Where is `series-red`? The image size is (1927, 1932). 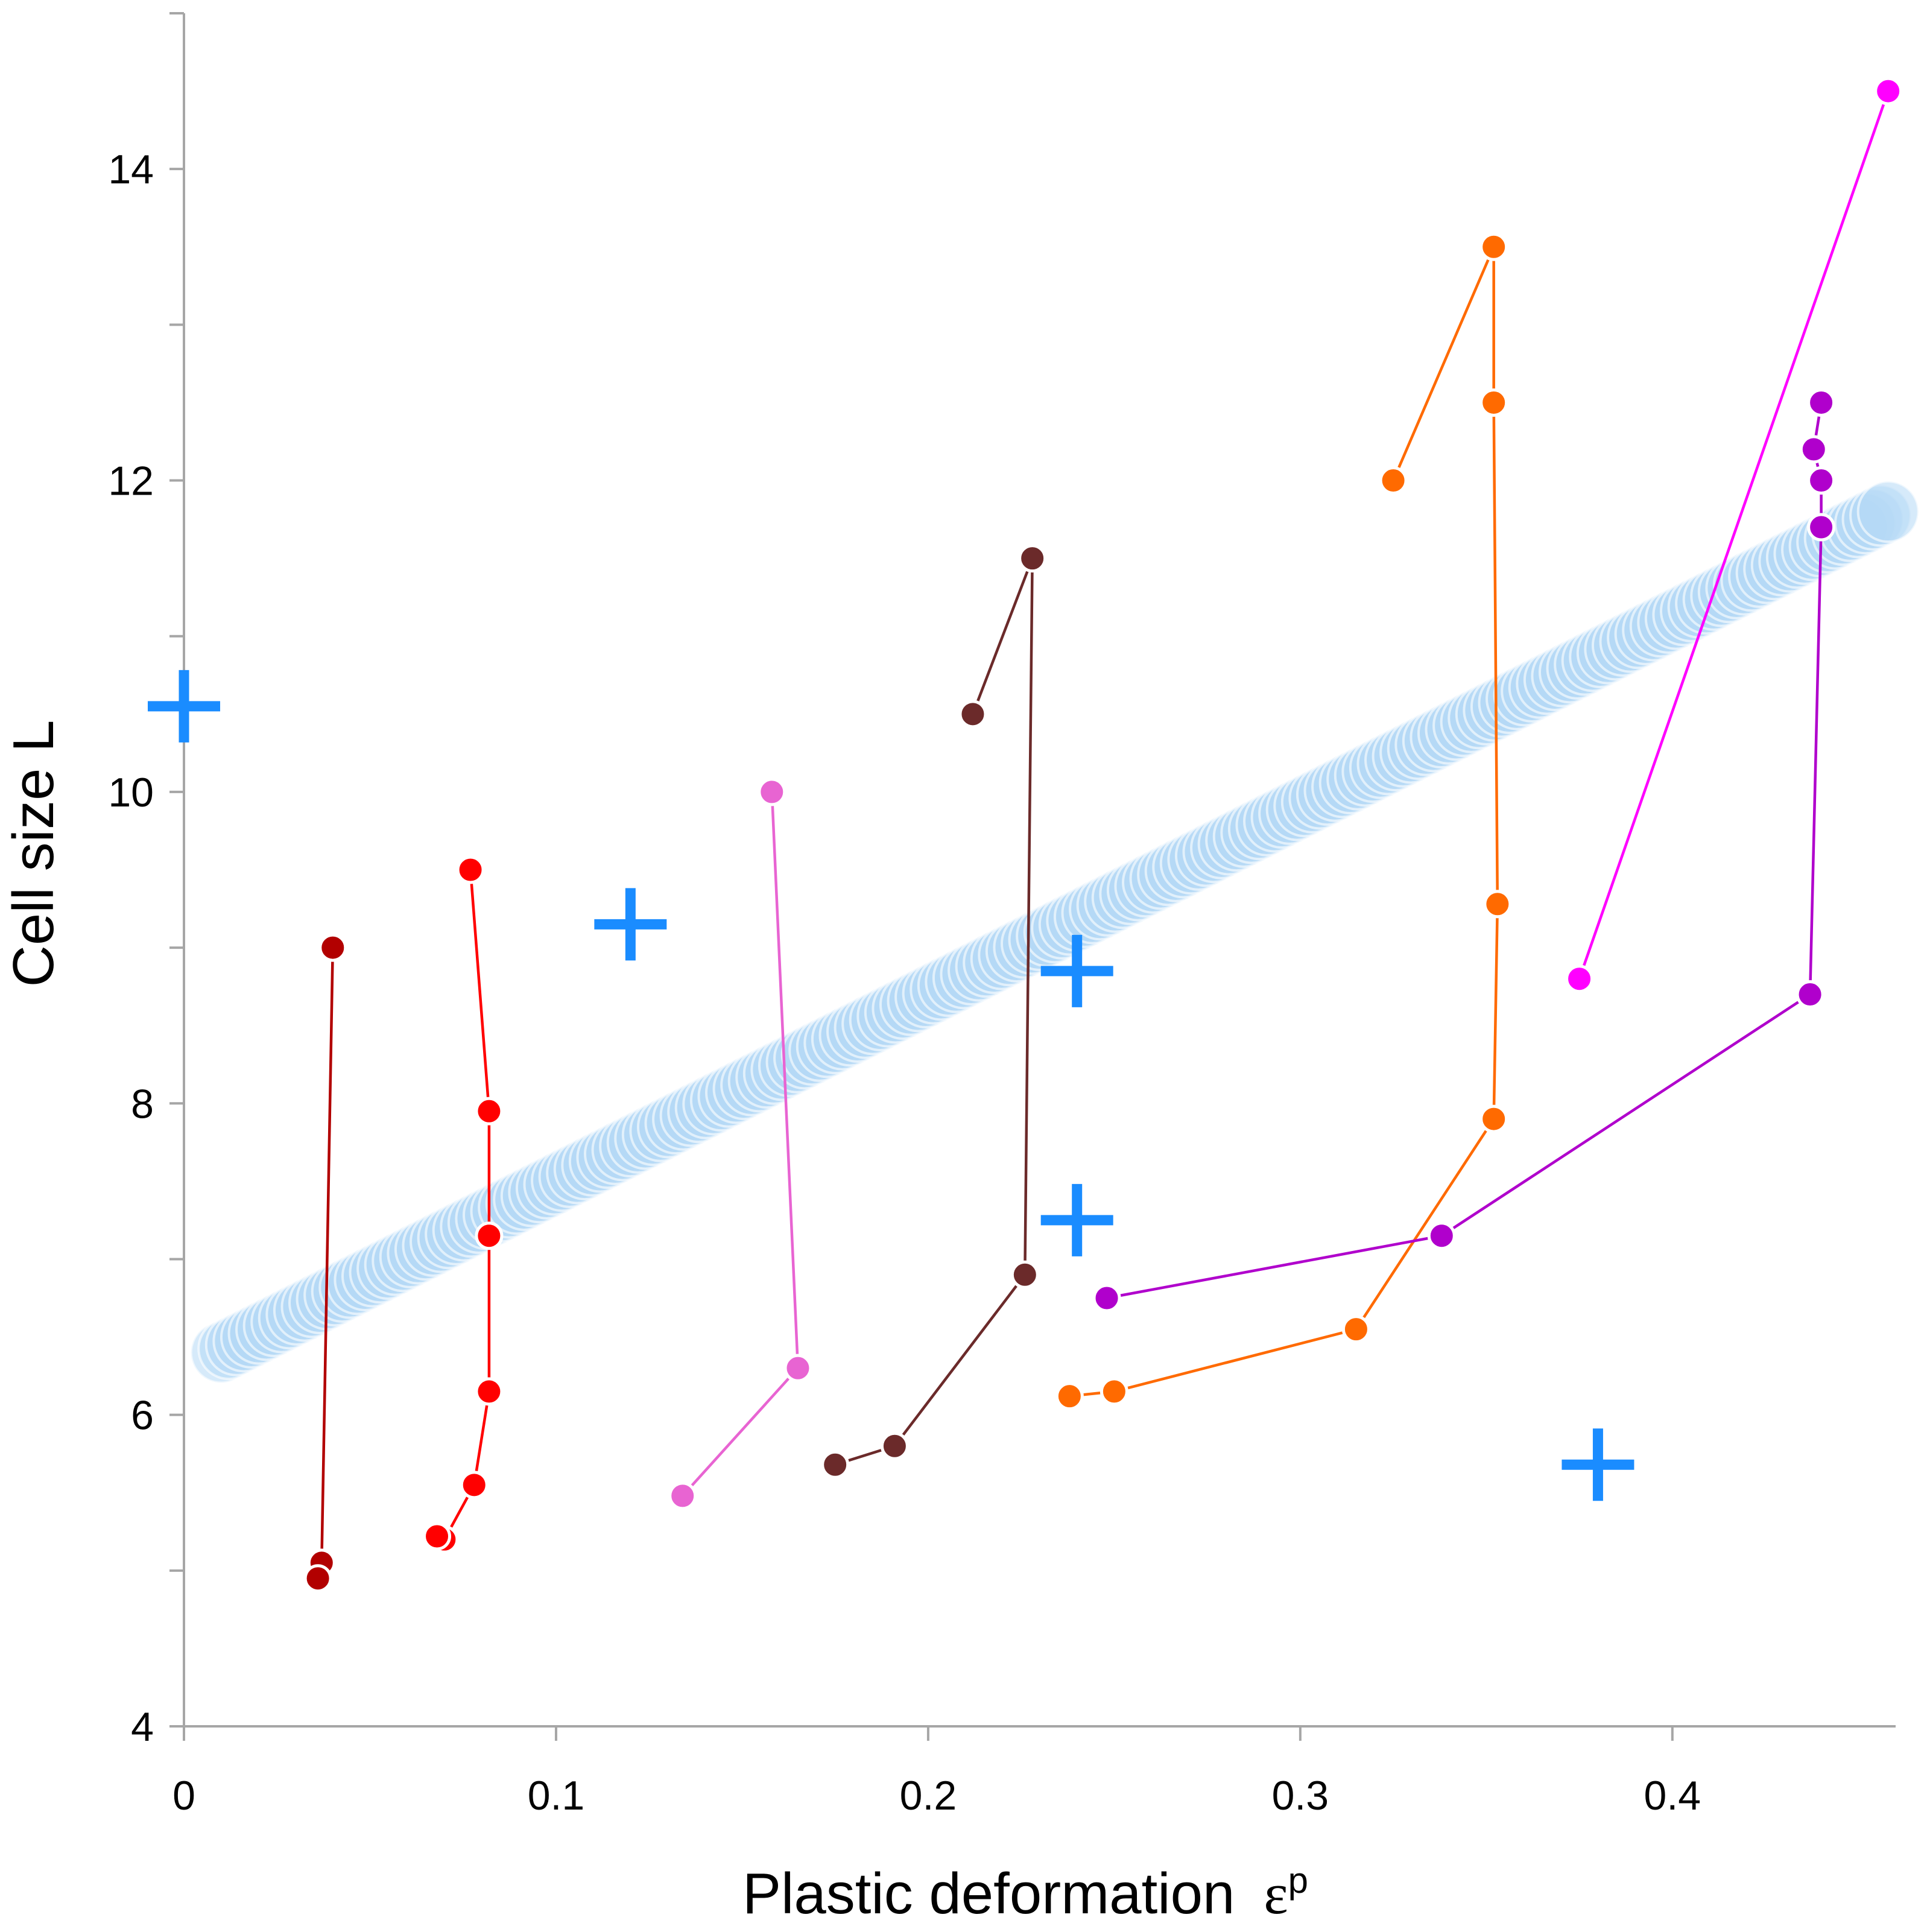
series-red is located at coordinates (463, 1204).